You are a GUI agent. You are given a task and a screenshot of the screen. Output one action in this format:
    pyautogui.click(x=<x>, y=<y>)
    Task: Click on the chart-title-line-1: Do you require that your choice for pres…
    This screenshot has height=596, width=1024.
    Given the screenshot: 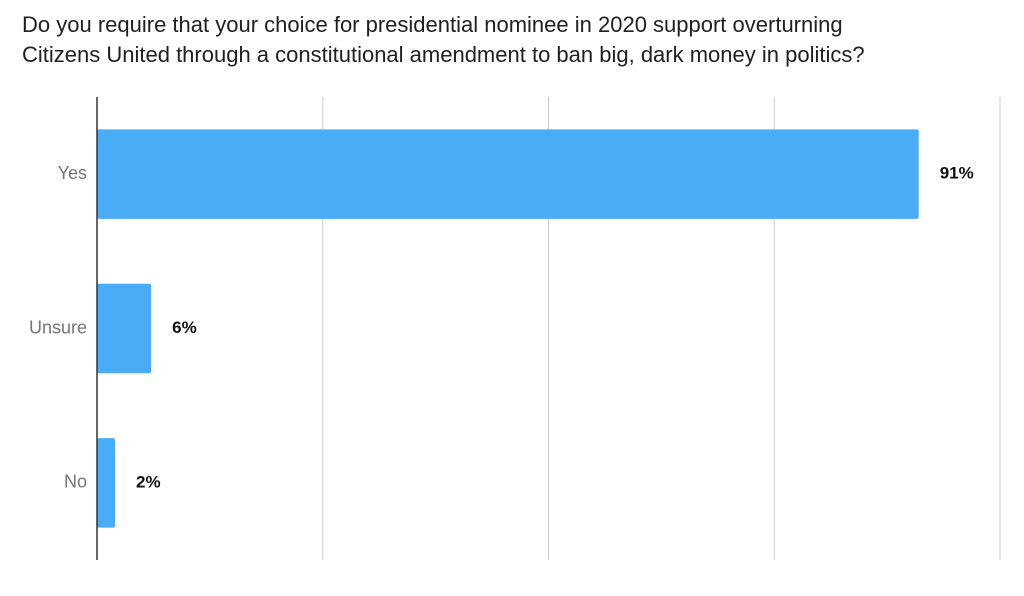 What is the action you would take?
    pyautogui.click(x=432, y=24)
    